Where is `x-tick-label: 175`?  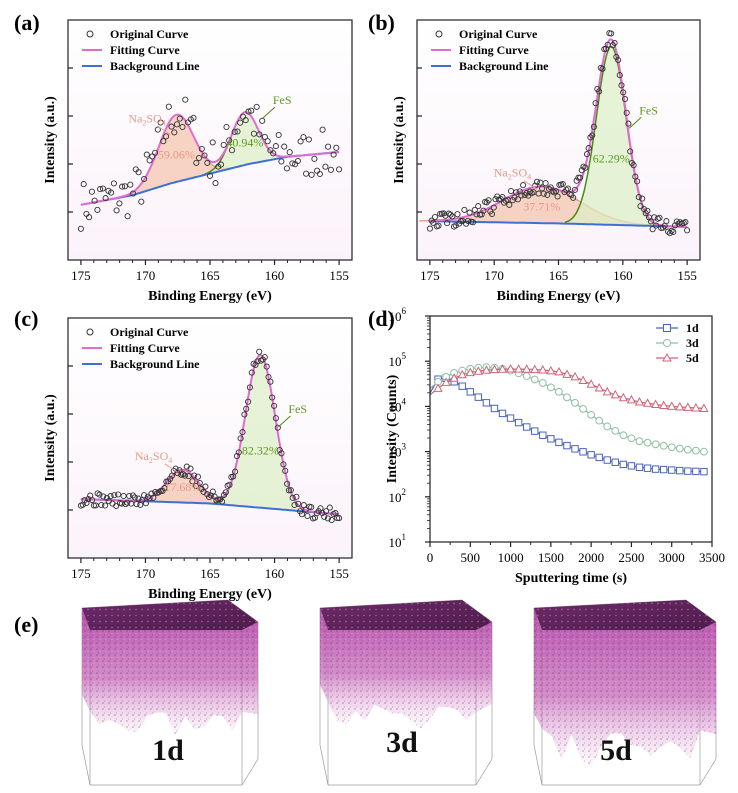
x-tick-label: 175 is located at coordinates (81, 573).